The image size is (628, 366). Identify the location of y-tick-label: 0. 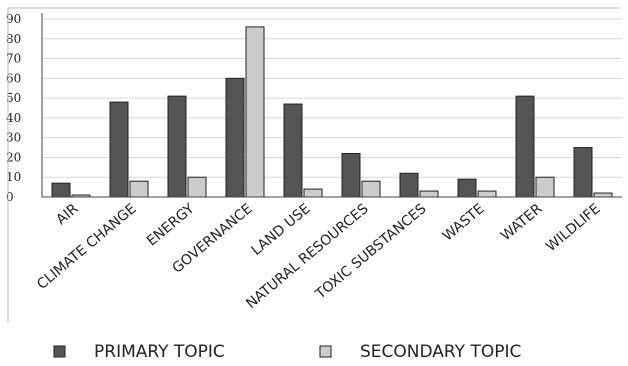
(10, 197).